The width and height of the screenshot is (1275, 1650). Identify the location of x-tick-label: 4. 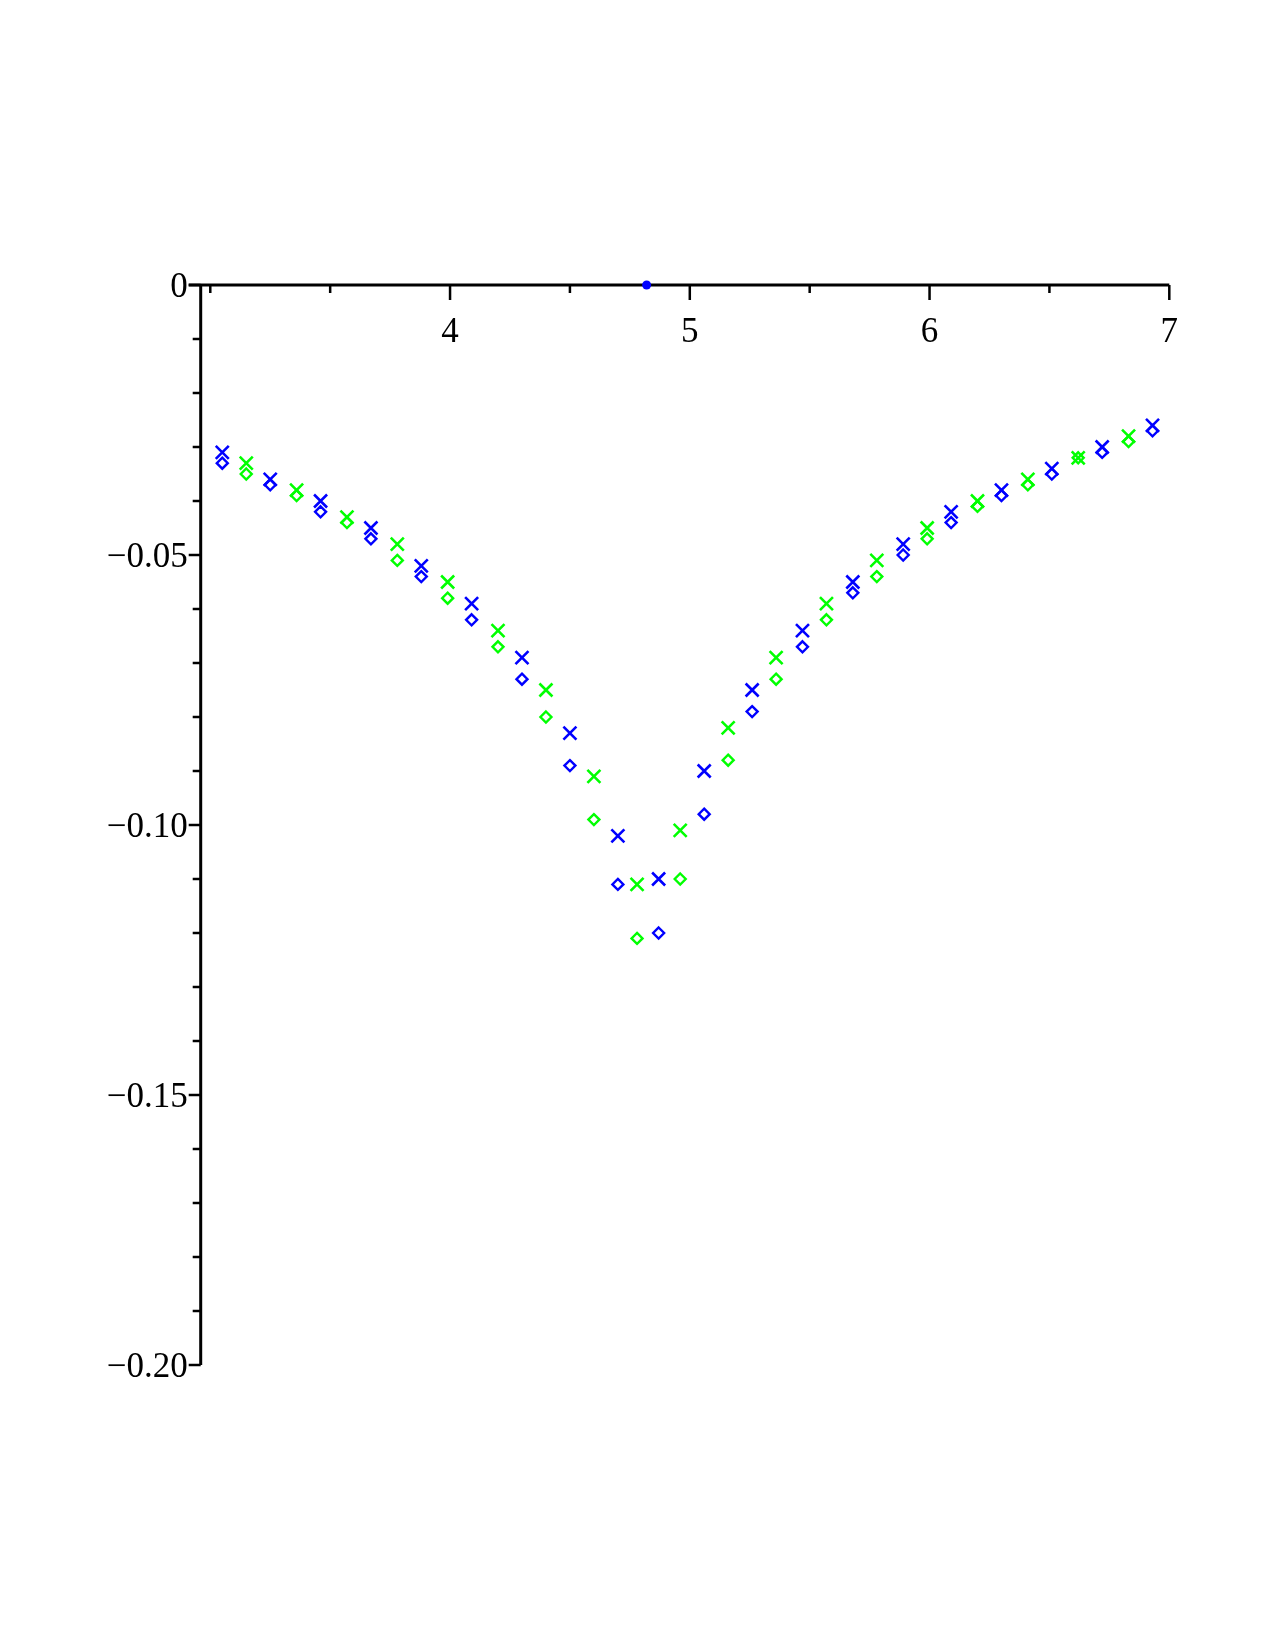
(450, 330).